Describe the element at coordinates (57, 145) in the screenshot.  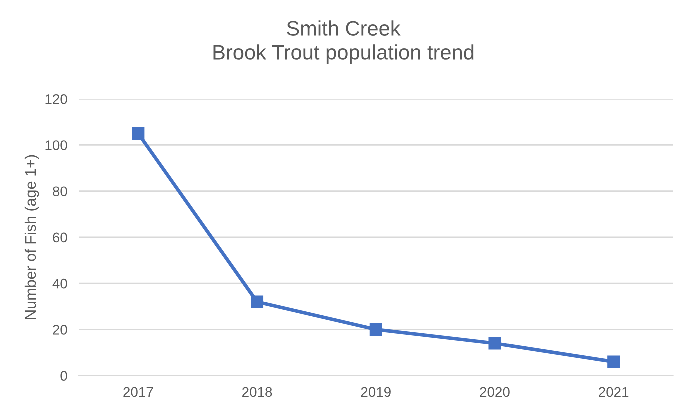
I see `y-tick-label: 100` at that location.